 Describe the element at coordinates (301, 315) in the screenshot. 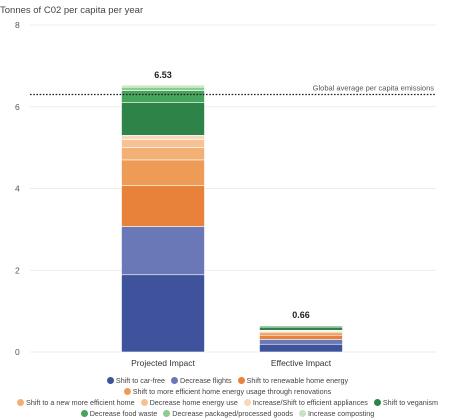

I see `total-label: 0.66` at that location.